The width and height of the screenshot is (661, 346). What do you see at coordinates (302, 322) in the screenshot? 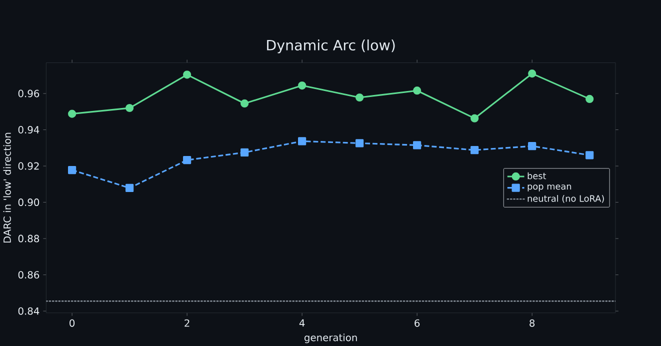
I see `x-tick-label: 4` at bounding box center [302, 322].